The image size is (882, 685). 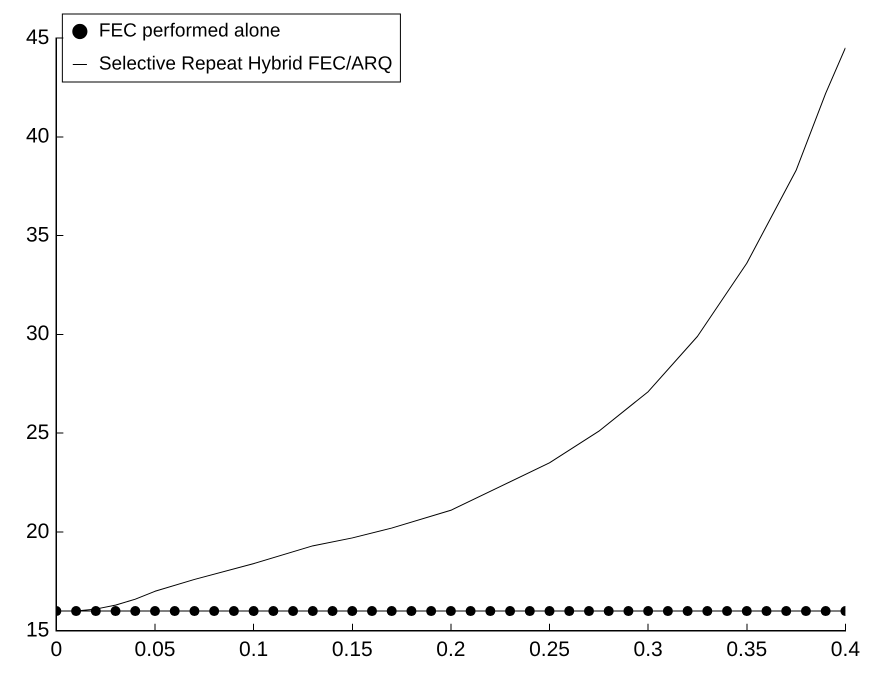 I want to click on legend-label: Selective Repeat Hybrid FEC/ARQ, so click(x=245, y=64).